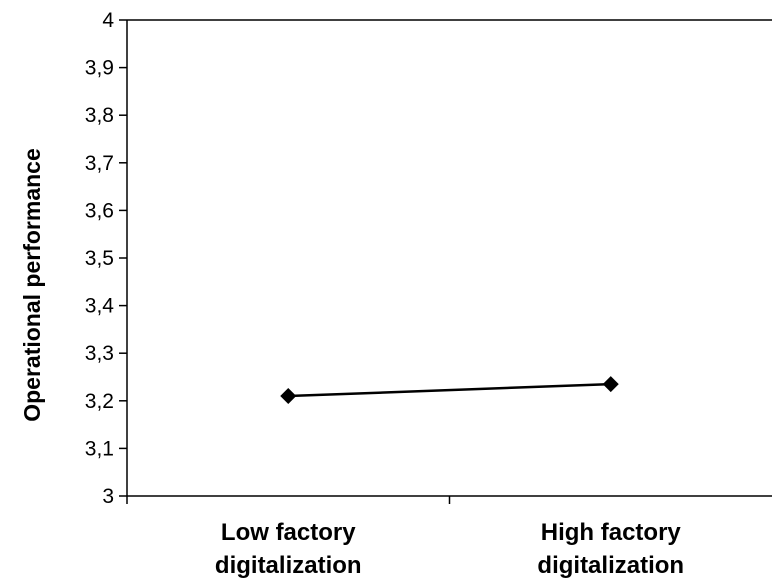 This screenshot has height=580, width=772. I want to click on y-ticks: 3 3,1 3,2 3,3 3,4 3,5 3,6 3,7 3,8 3,9 4, so click(106, 258).